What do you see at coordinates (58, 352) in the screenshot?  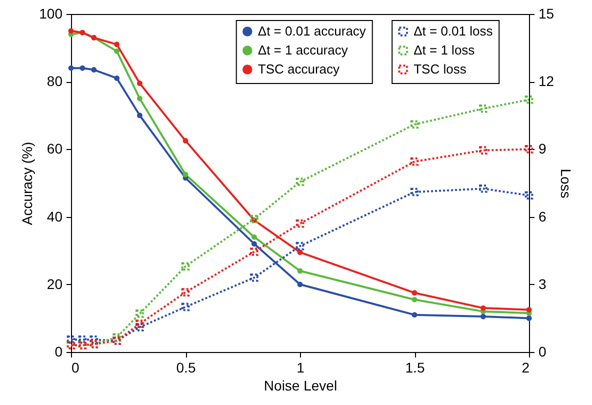 I see `y-tick-label: 0` at bounding box center [58, 352].